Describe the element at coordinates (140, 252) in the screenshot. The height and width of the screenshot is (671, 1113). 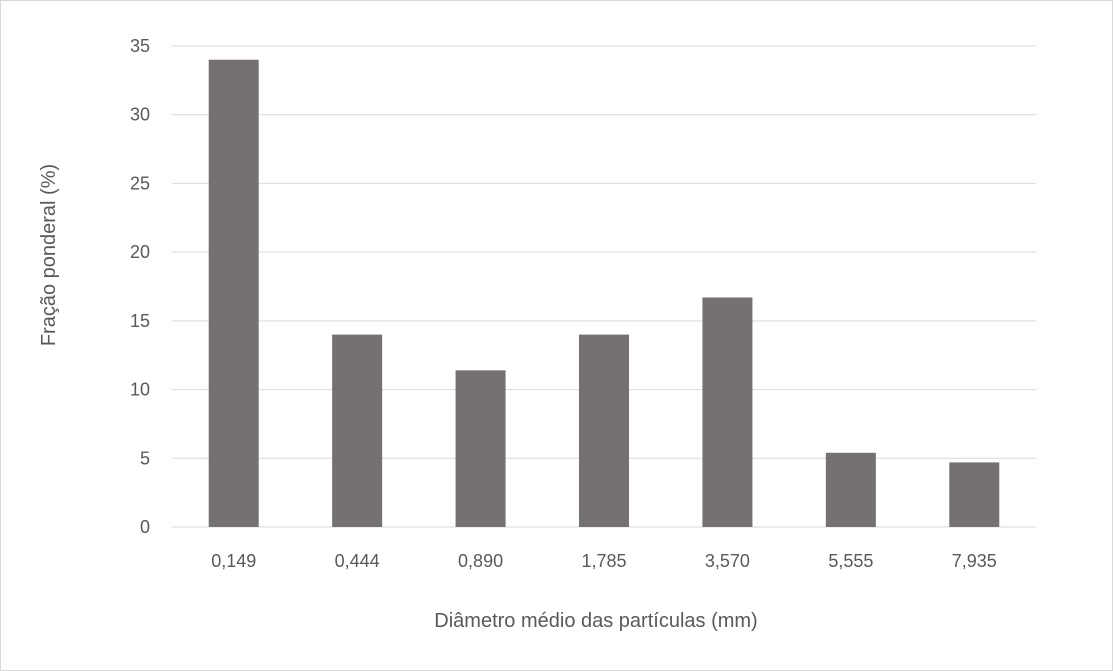
I see `y-tick-label: 20` at that location.